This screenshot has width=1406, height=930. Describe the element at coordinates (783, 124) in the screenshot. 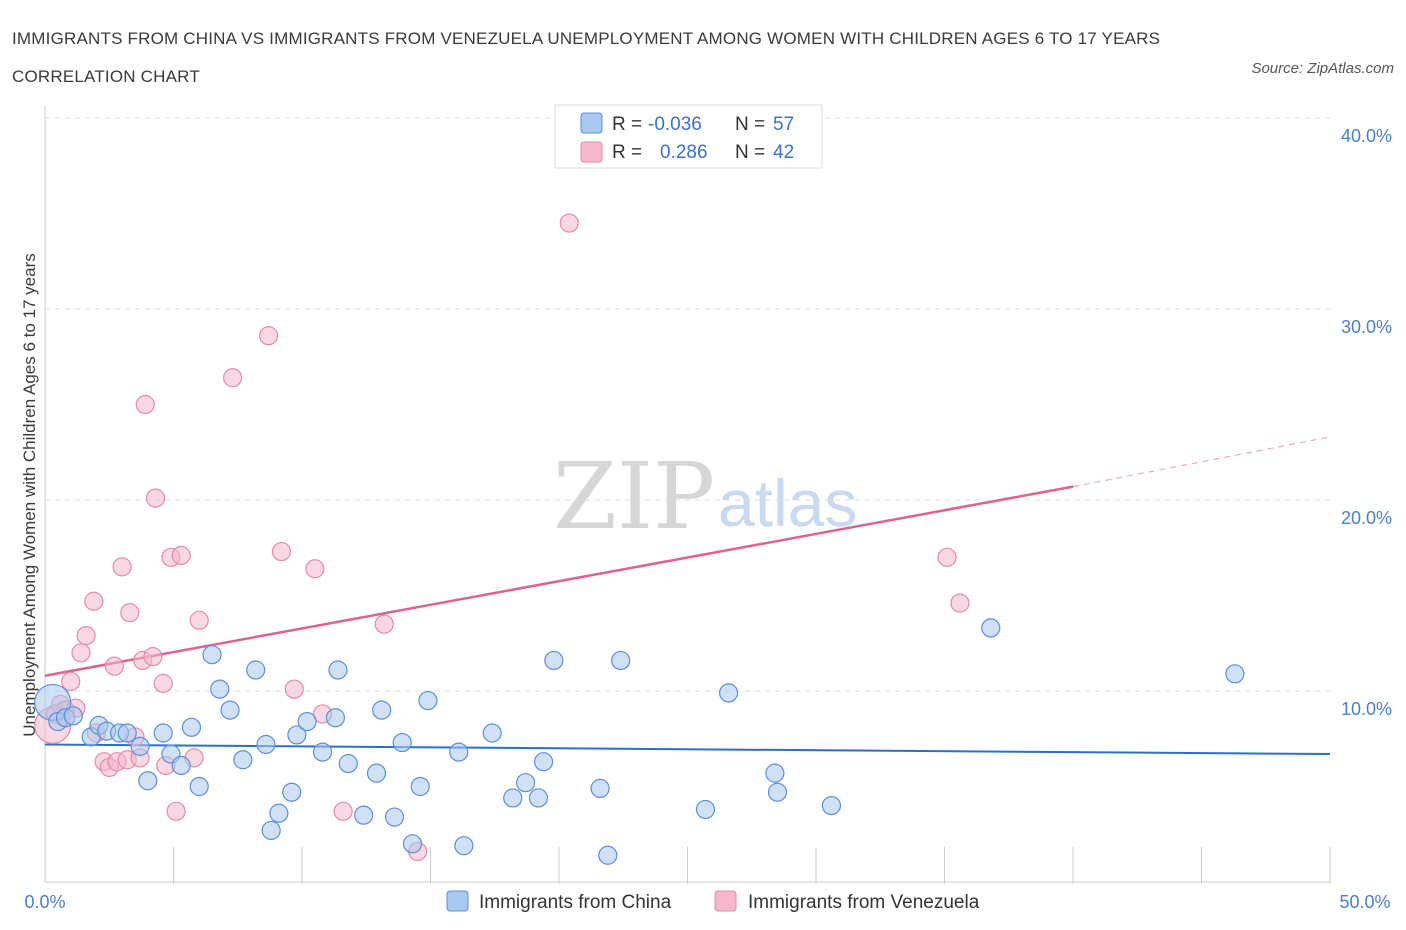

I see `china-n-value: 57` at that location.